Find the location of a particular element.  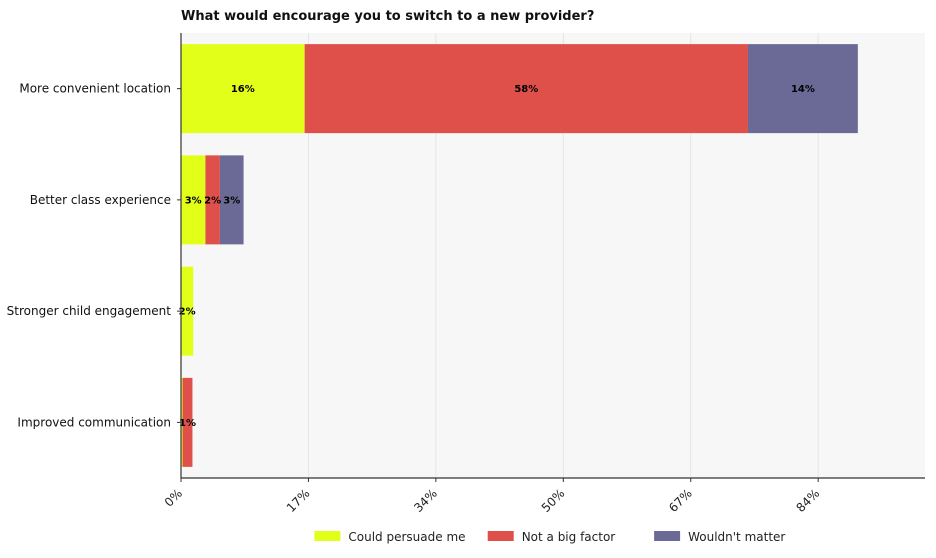

data-label: 16% is located at coordinates (243, 89).